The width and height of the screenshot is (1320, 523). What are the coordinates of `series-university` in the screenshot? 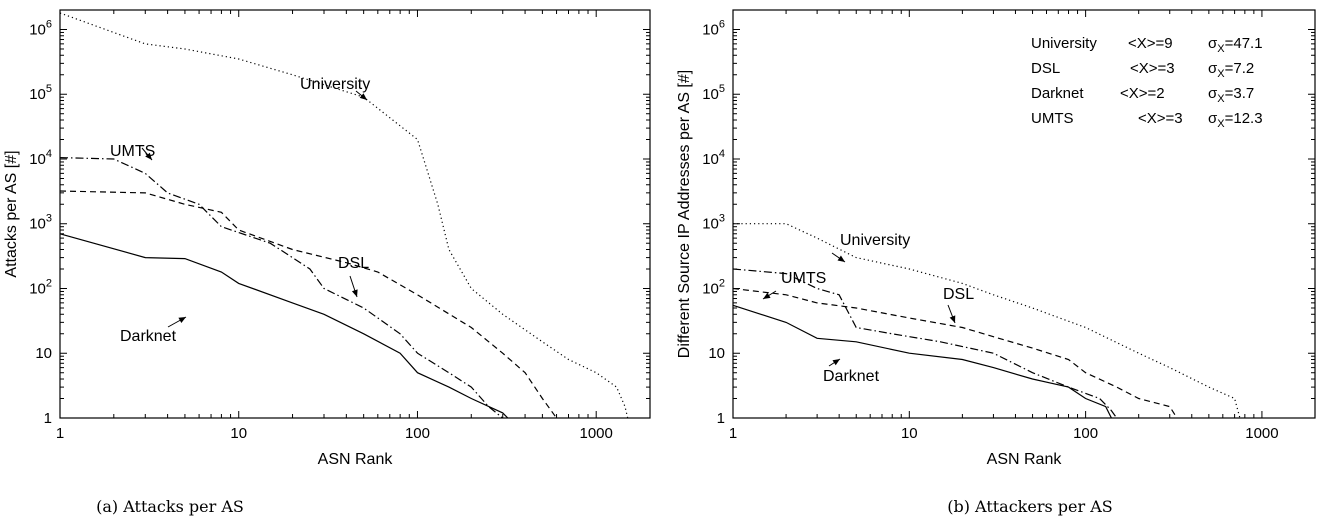 It's located at (987, 321).